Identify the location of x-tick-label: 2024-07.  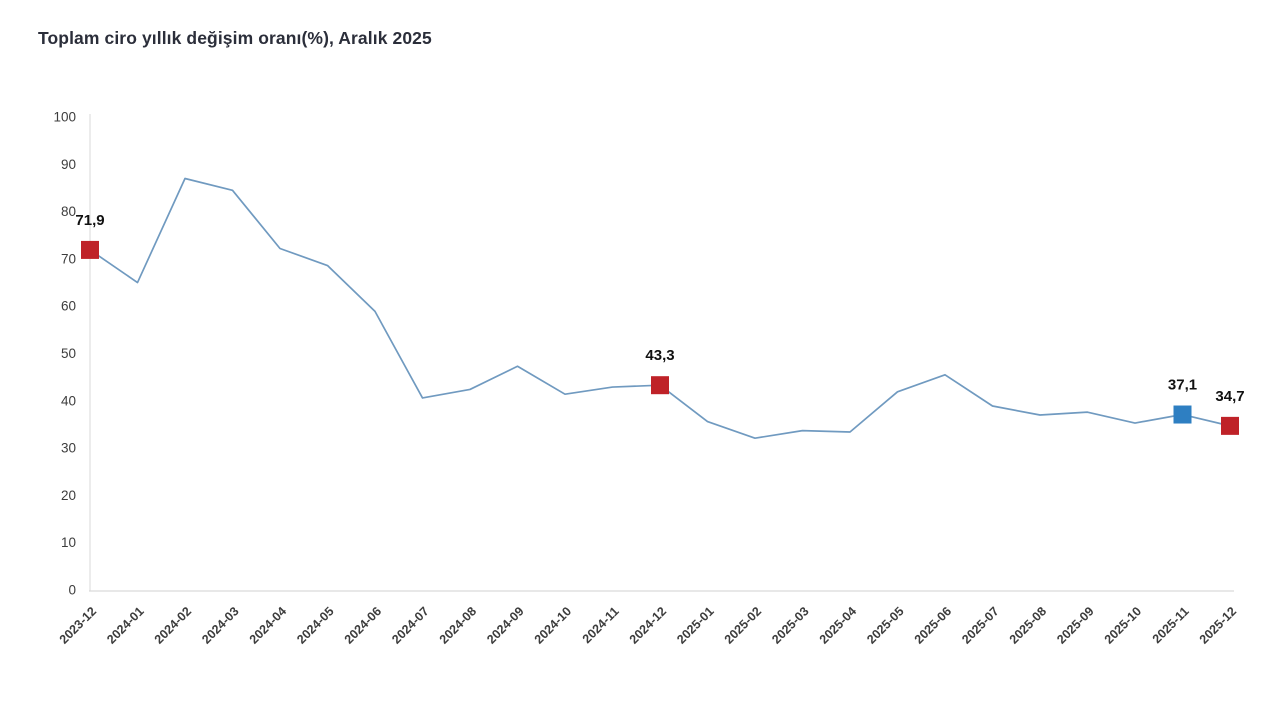
(410, 625).